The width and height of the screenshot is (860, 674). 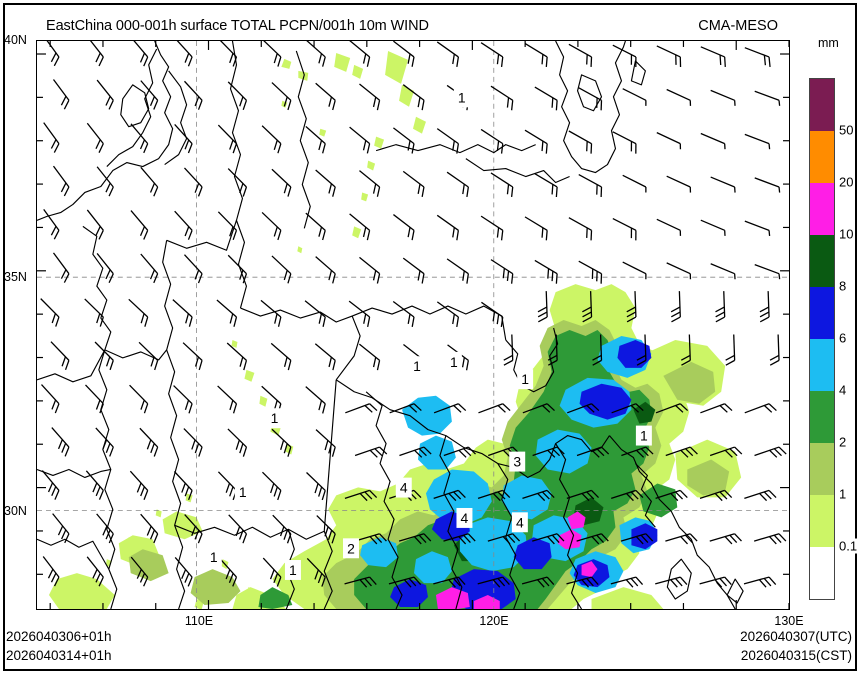 I want to click on x-tick-120e: 120E, so click(x=494, y=621).